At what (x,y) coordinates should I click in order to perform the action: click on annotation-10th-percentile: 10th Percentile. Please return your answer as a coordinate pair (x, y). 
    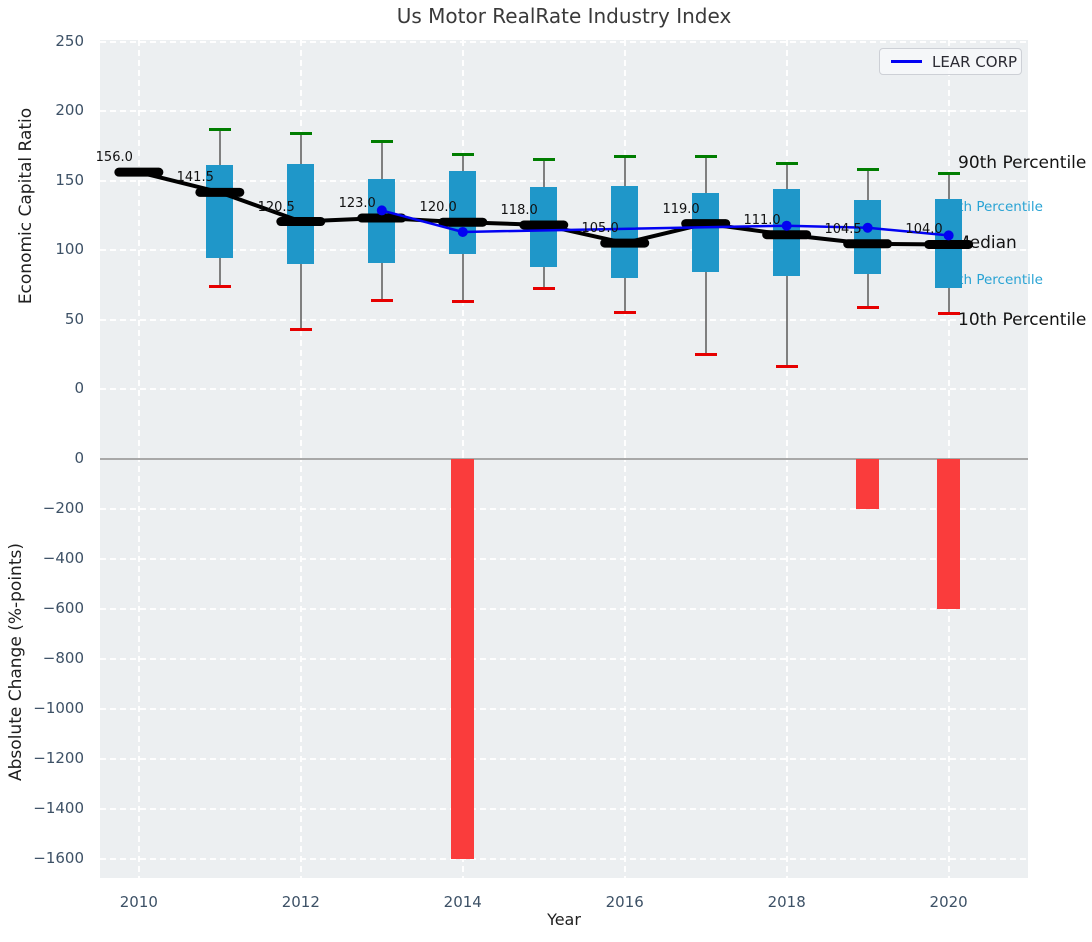
    Looking at the image, I should click on (1022, 320).